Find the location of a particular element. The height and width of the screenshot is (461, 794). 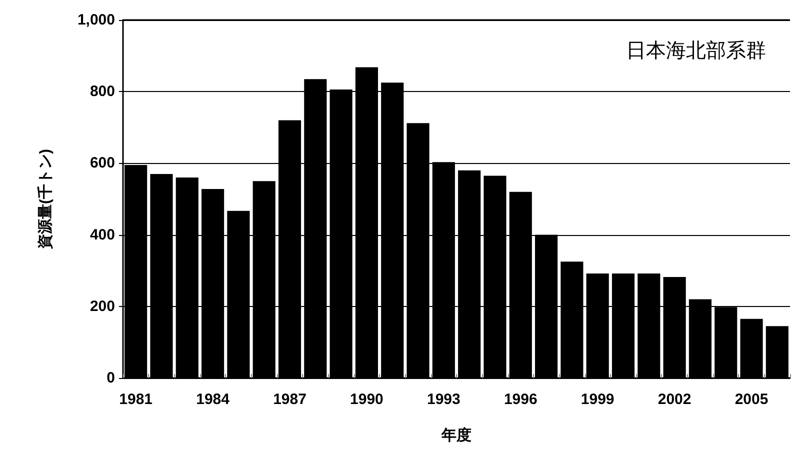

x-tick-label: 1987 is located at coordinates (289, 399).